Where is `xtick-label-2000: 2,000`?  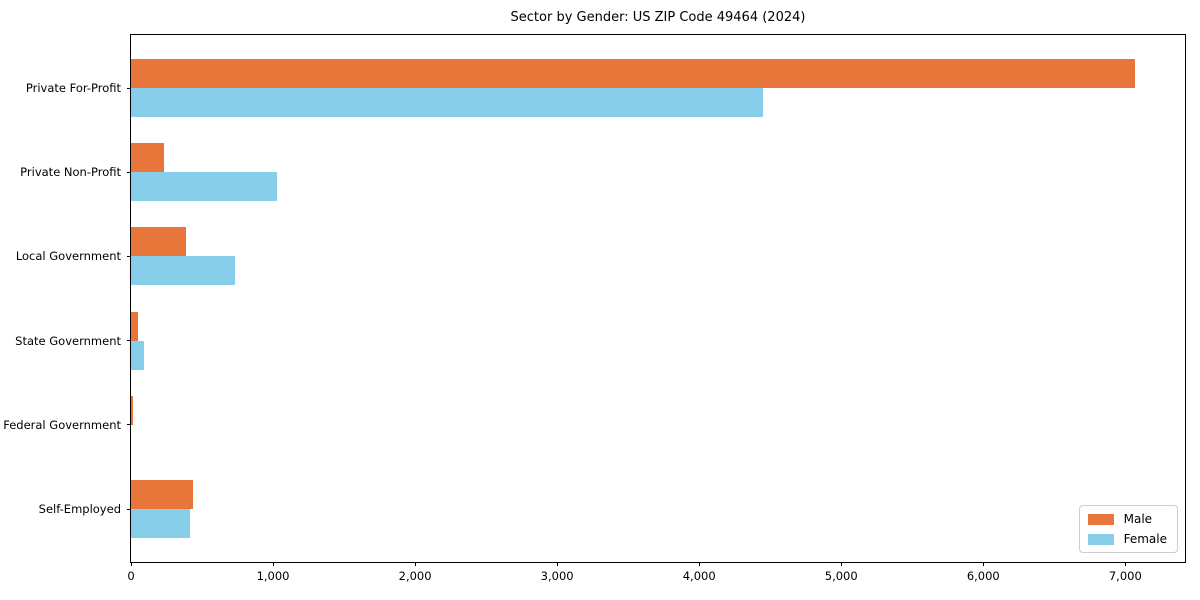 xtick-label-2000: 2,000 is located at coordinates (415, 576).